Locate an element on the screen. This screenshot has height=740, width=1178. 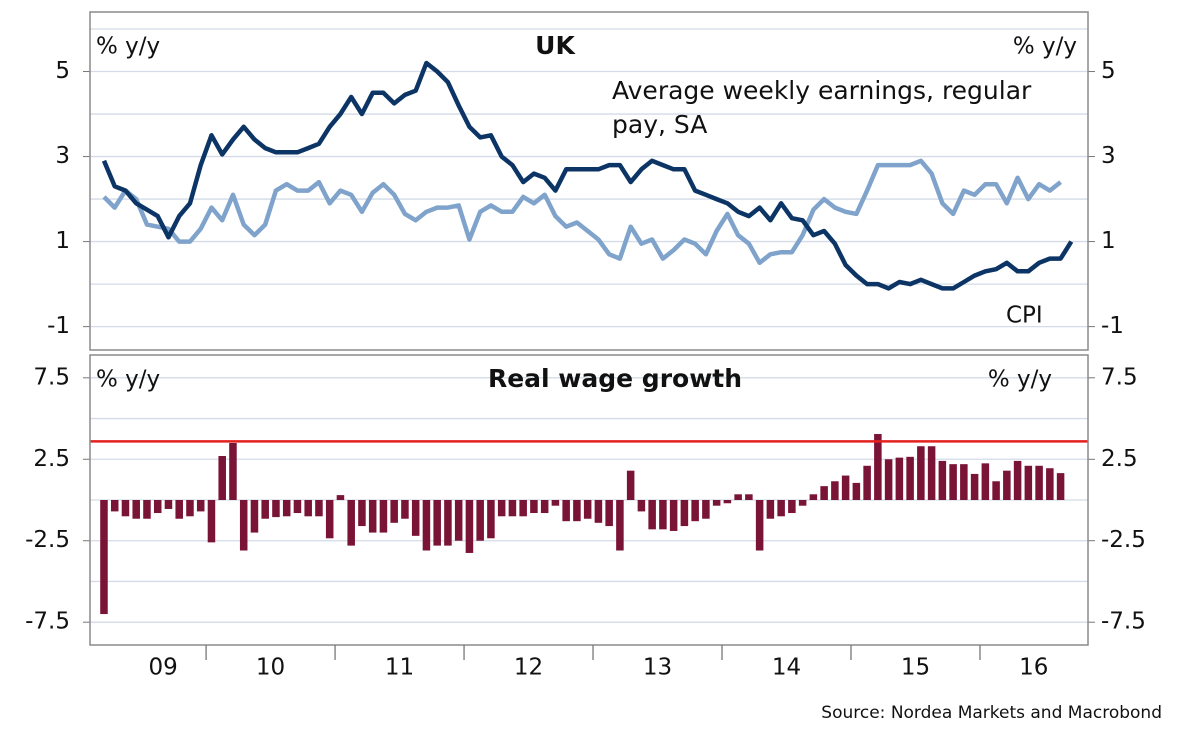
y-tick-label: 3 is located at coordinates (62, 156).